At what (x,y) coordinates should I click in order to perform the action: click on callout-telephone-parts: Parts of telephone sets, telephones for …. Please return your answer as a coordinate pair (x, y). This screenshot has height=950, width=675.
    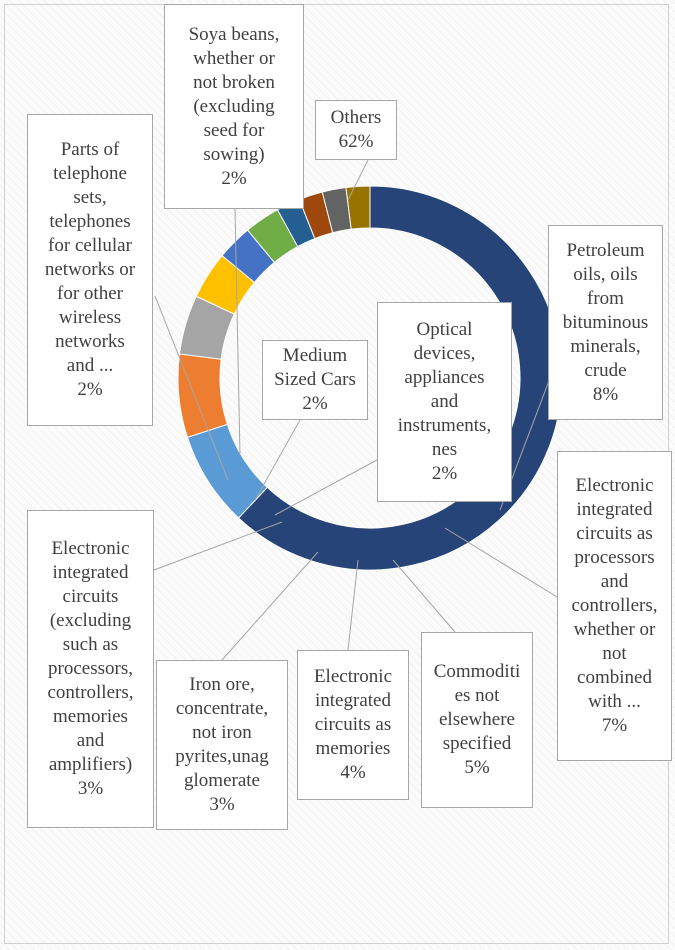
    Looking at the image, I should click on (90, 270).